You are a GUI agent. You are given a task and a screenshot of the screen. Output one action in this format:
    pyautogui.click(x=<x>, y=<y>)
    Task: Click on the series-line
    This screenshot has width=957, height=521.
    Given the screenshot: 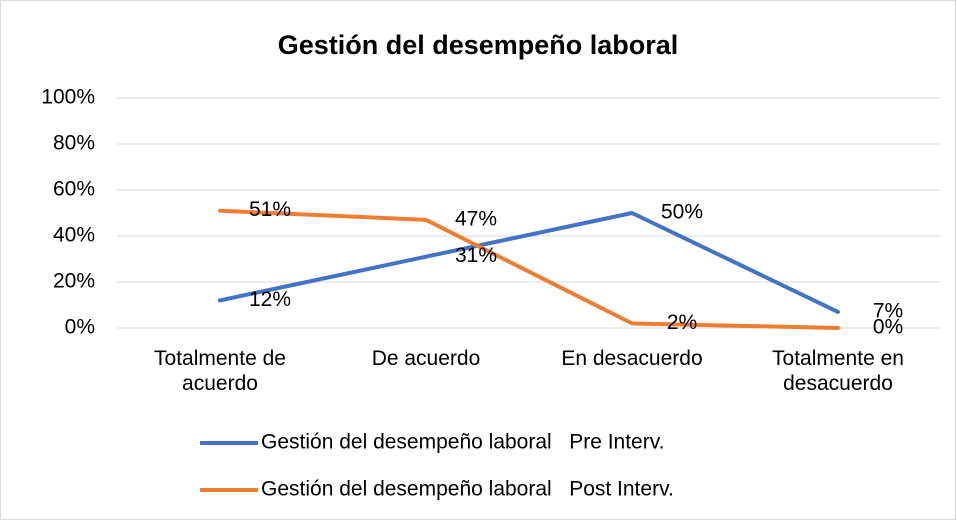 What is the action you would take?
    pyautogui.click(x=529, y=262)
    